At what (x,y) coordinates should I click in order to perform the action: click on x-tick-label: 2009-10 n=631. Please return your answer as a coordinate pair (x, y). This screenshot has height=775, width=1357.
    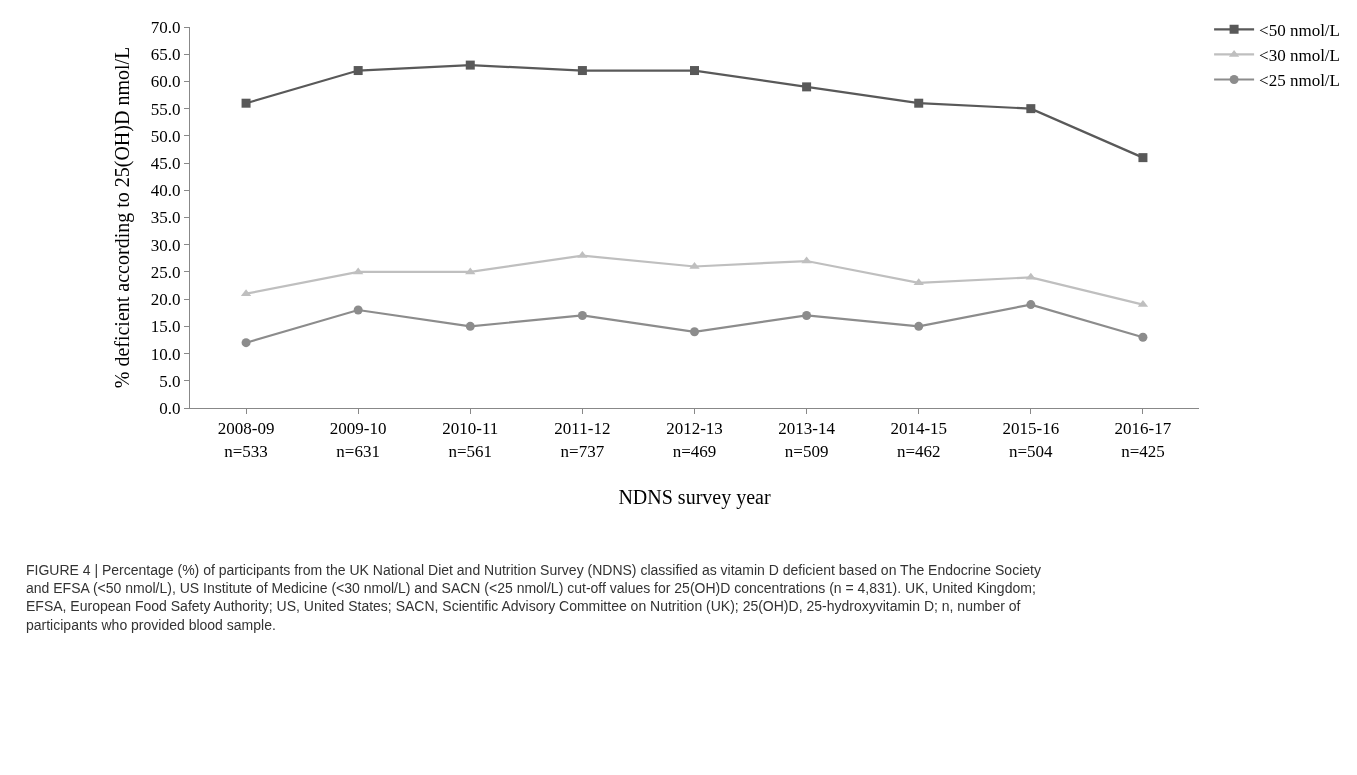
    Looking at the image, I should click on (358, 440).